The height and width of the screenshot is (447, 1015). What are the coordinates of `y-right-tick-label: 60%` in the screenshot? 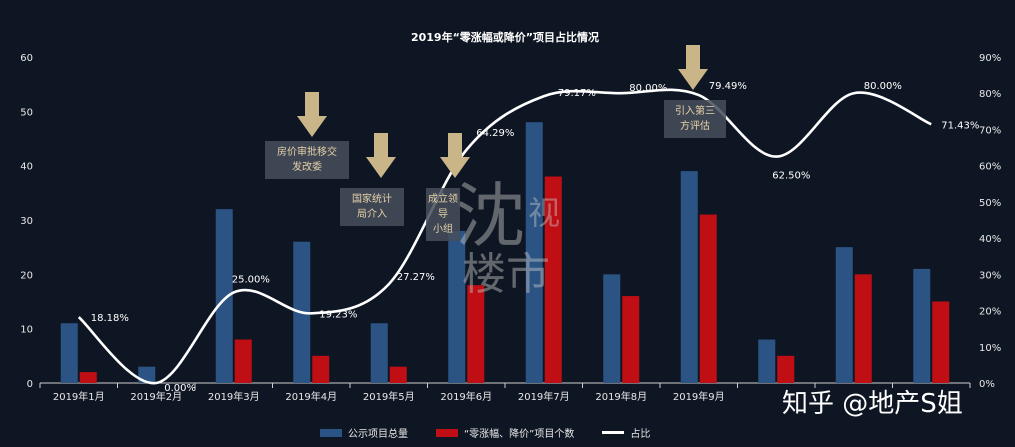 It's located at (990, 167).